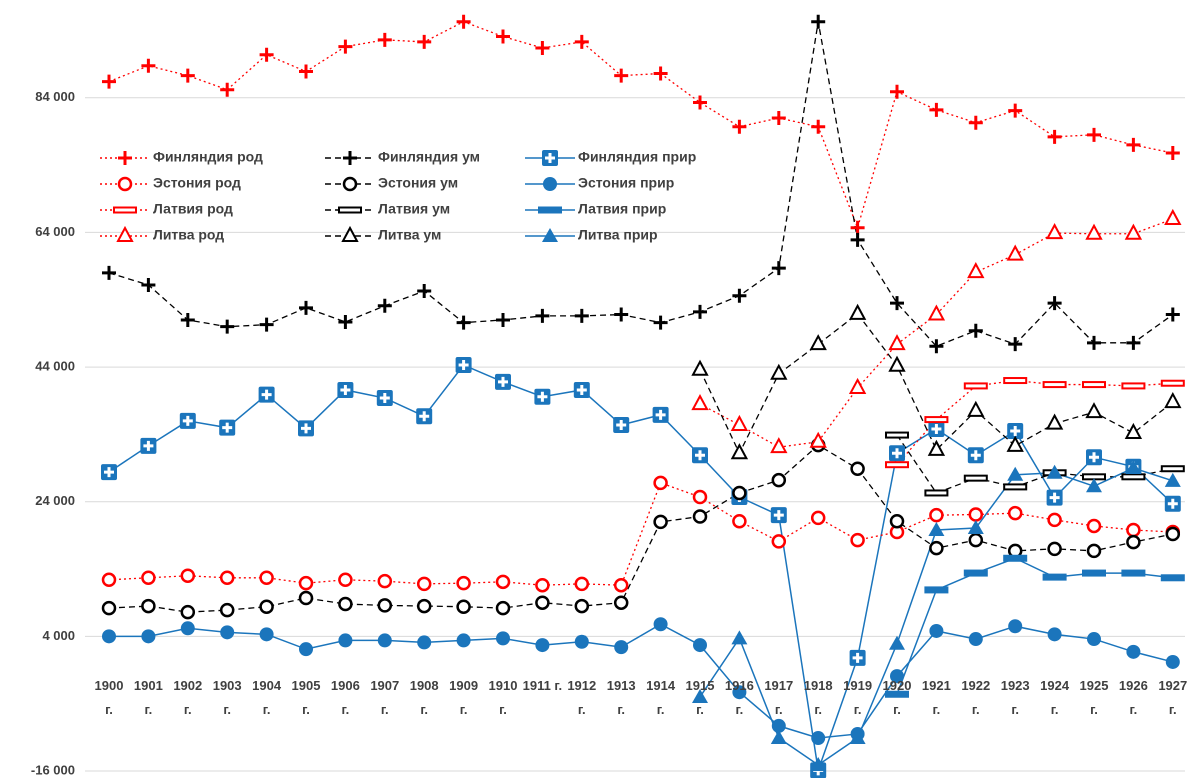  I want to click on x-tick-label: 1922 г., so click(976, 697).